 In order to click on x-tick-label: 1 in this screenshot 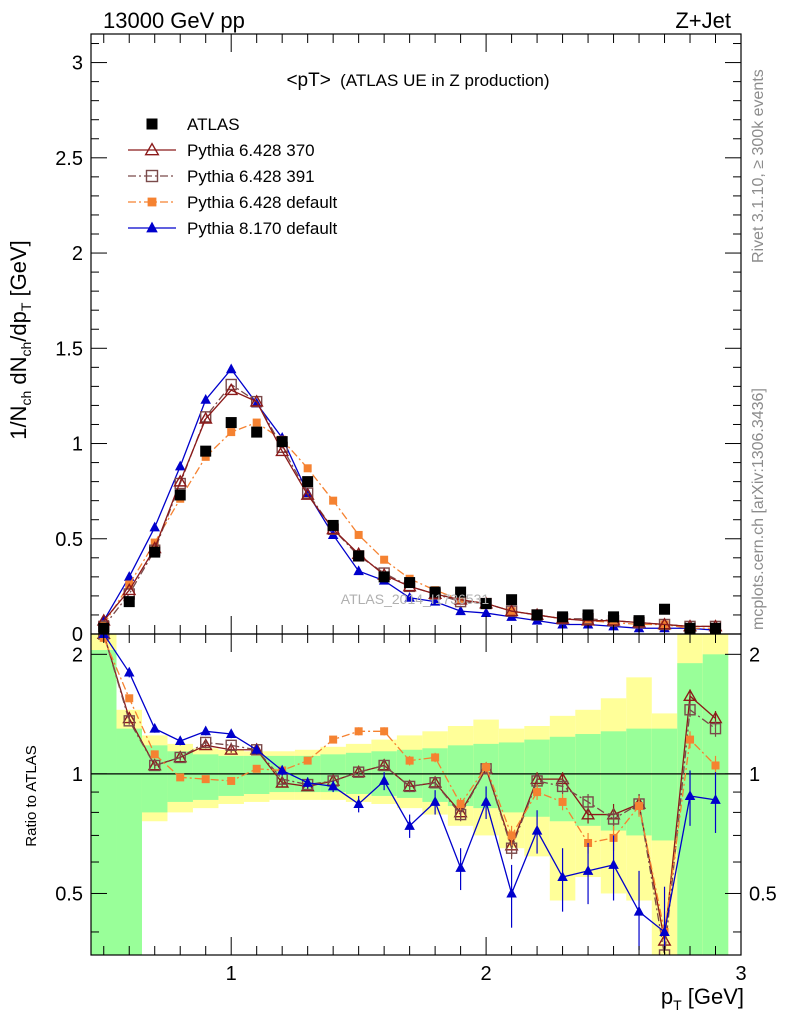, I will do `click(231, 974)`.